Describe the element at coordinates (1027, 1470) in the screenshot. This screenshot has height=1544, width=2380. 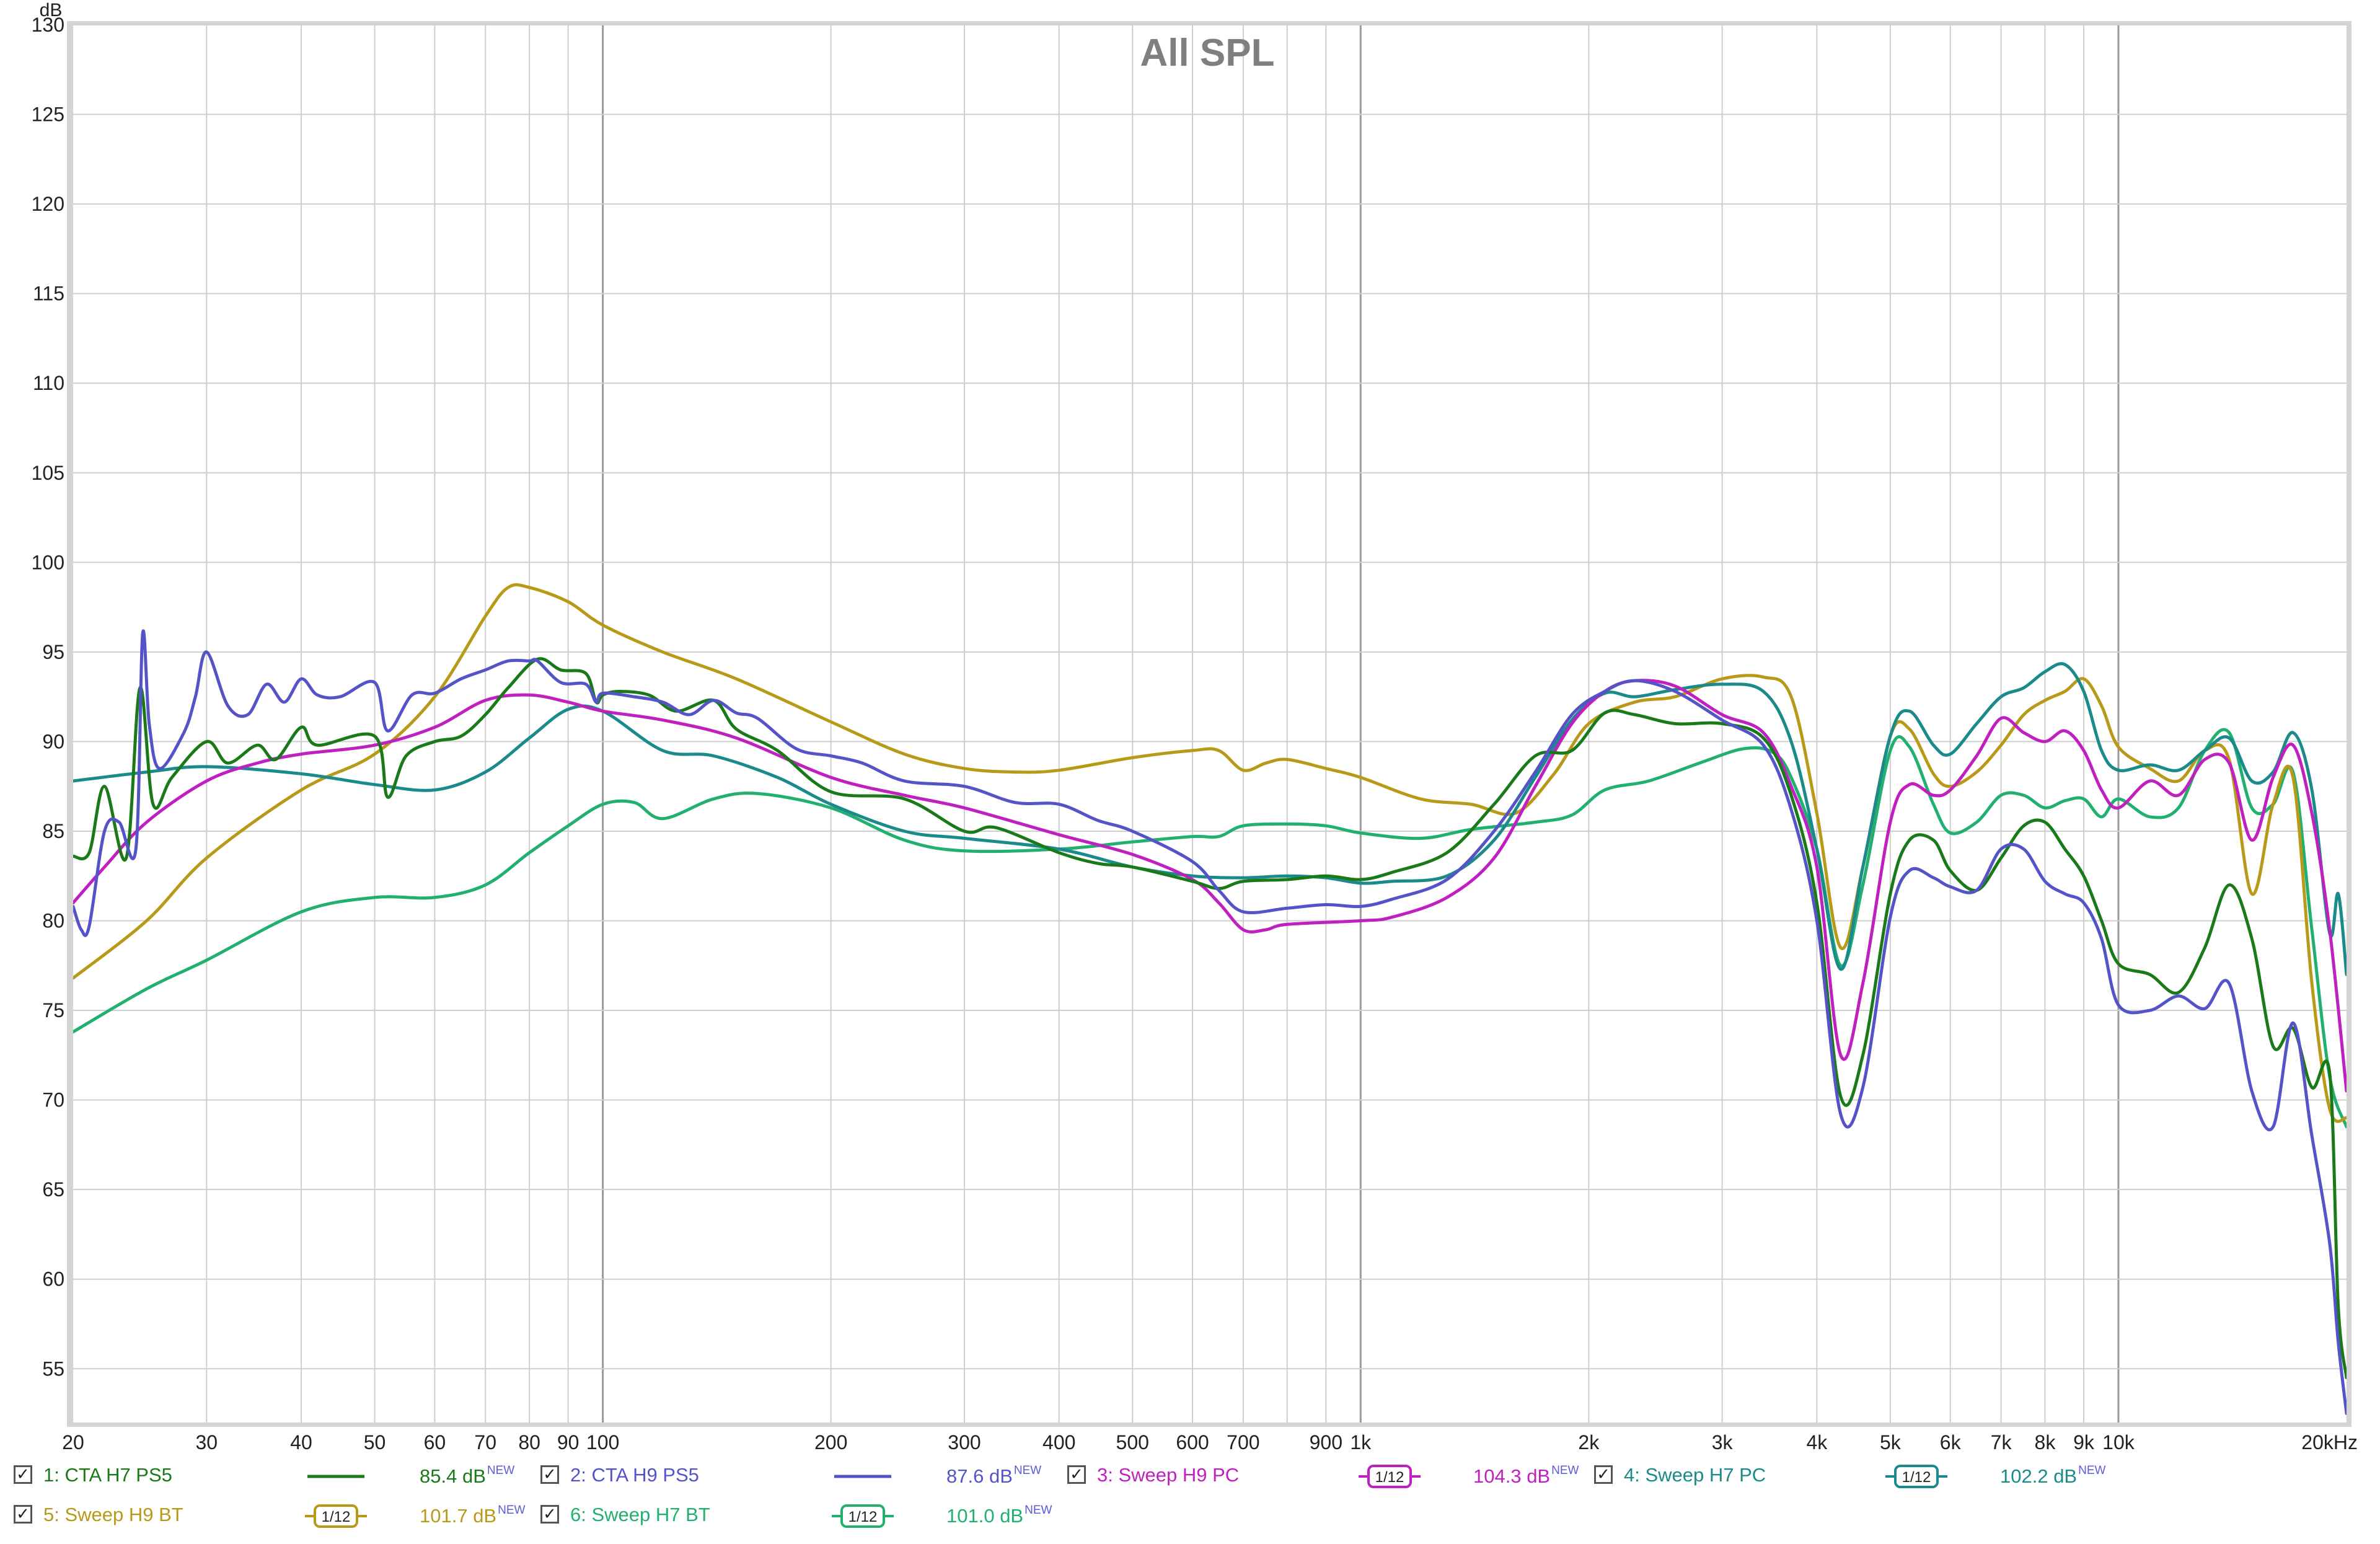
I see `legend-badge-2: NEW` at that location.